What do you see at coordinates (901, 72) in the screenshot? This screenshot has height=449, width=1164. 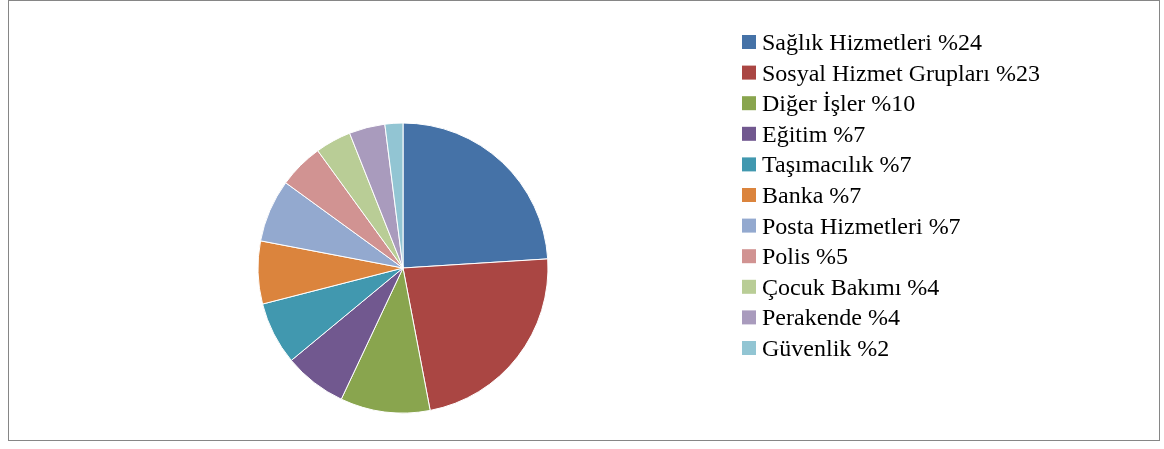 I see `legend-label: Sosyal Hizmet Grupları %23` at bounding box center [901, 72].